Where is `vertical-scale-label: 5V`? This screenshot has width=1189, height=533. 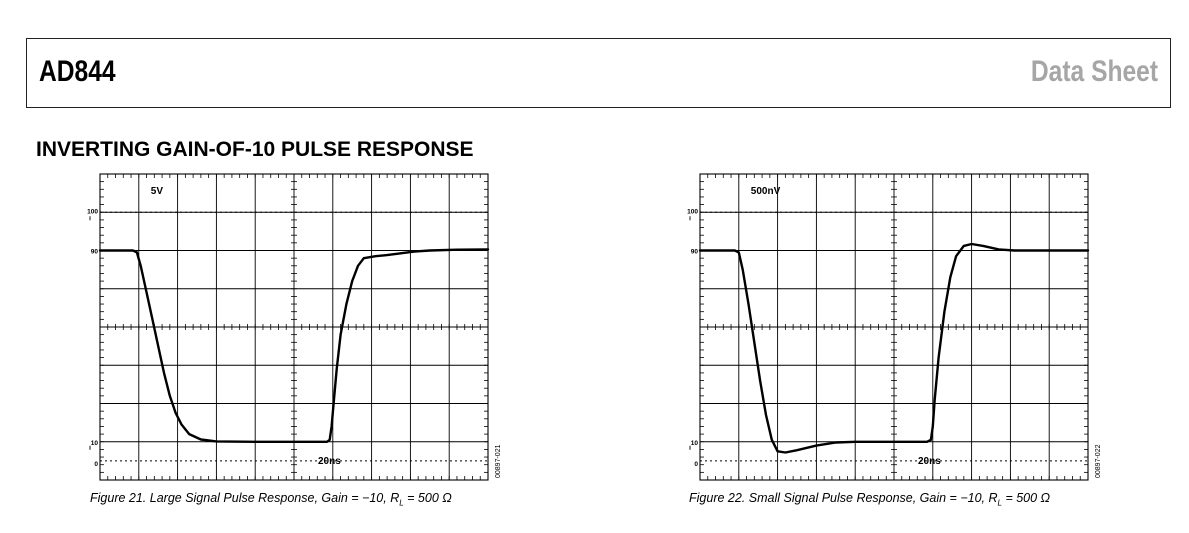
vertical-scale-label: 5V is located at coordinates (157, 191).